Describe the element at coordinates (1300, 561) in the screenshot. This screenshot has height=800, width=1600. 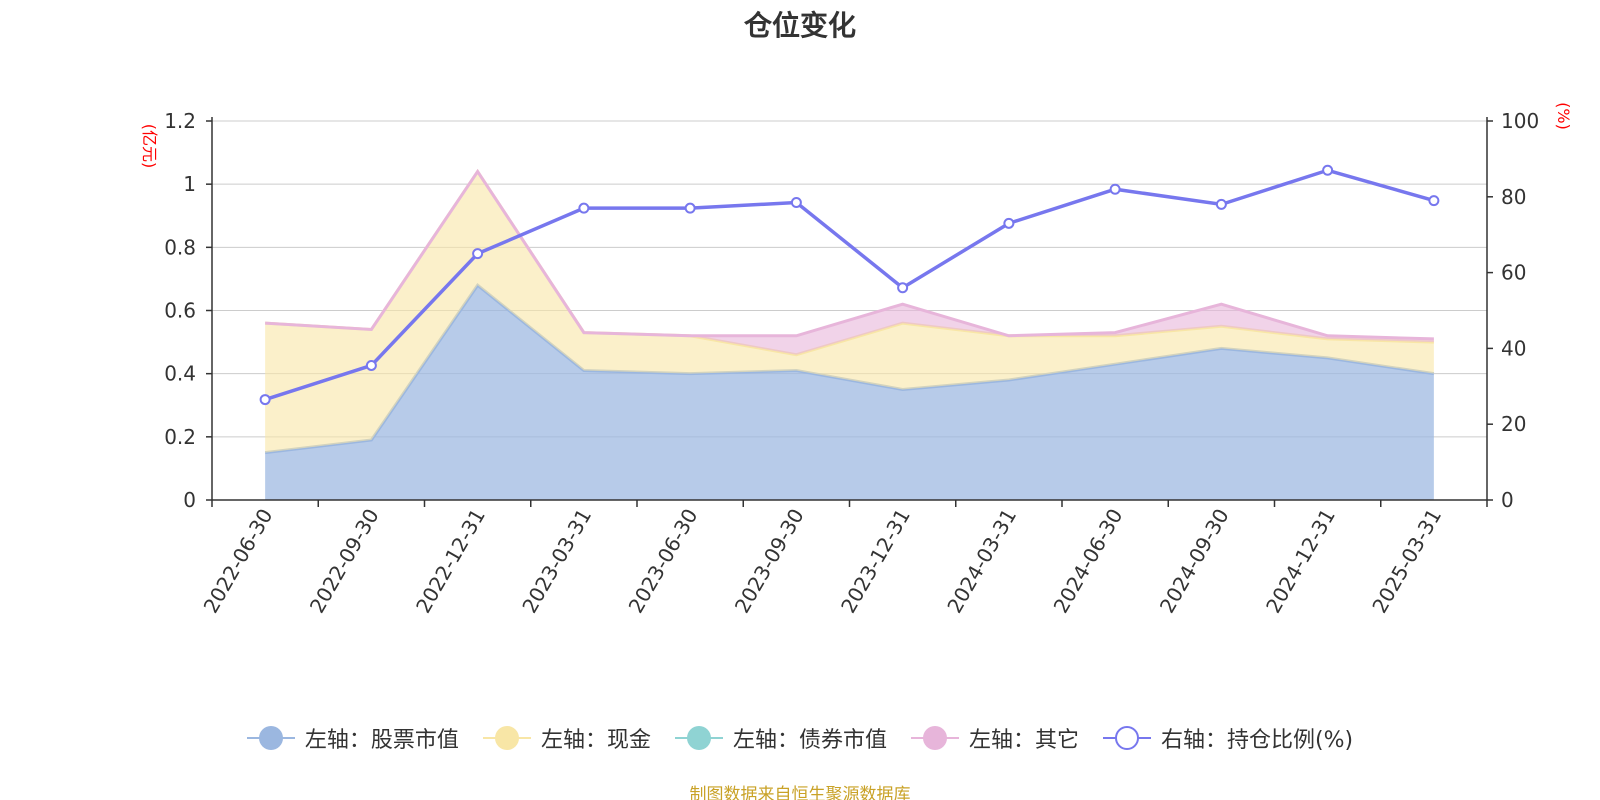
I see `x-axis-tick-label: 2024-12-31` at that location.